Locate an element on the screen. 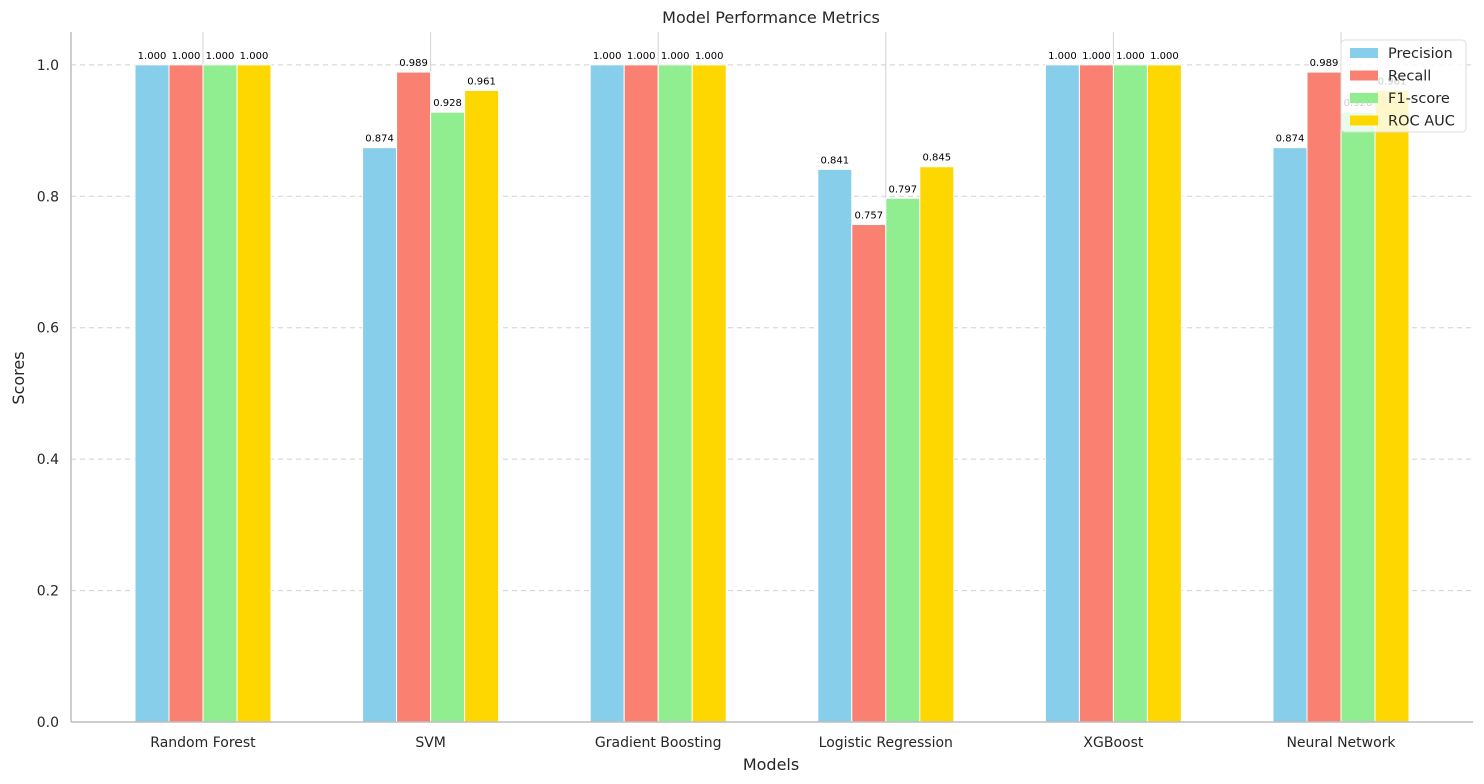 This screenshot has height=784, width=1484. x-axis-label: Models is located at coordinates (771, 764).